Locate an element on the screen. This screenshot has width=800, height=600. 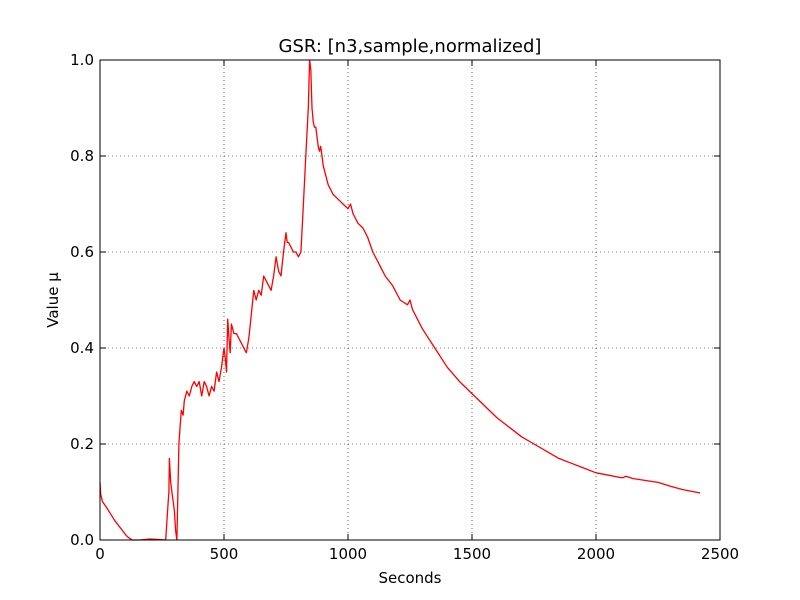
x-axis-label: Seconds is located at coordinates (409, 578).